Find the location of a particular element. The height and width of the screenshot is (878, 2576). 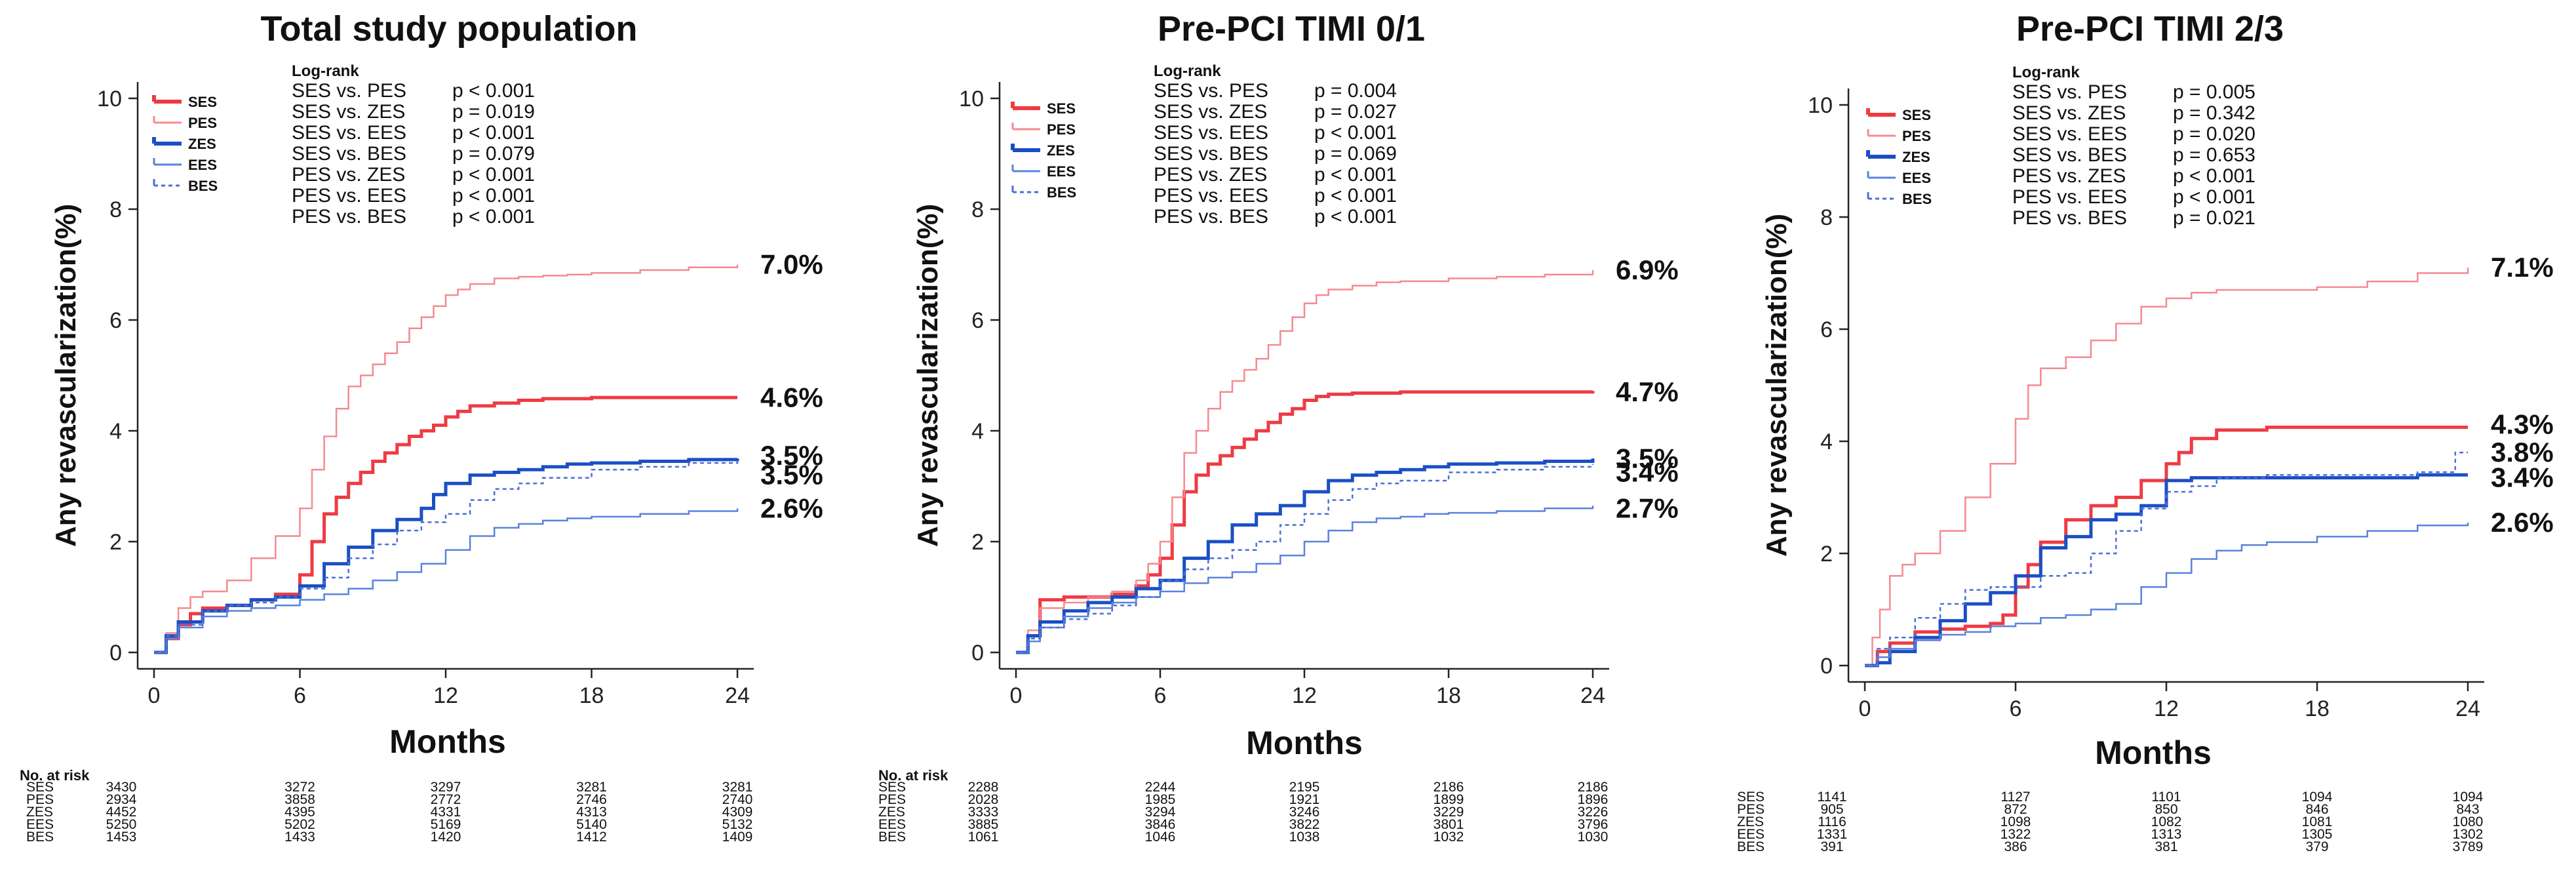

risk-table-count: 3229 is located at coordinates (1449, 813).